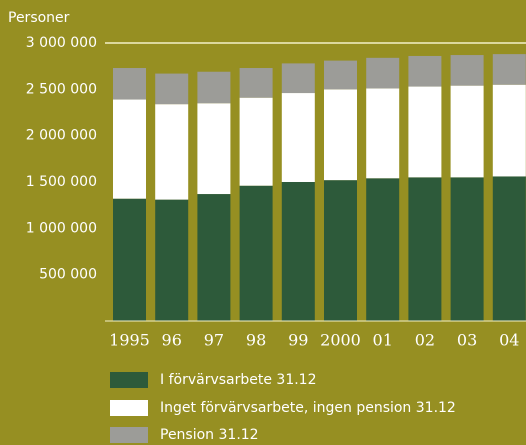 Image resolution: width=526 pixels, height=445 pixels. What do you see at coordinates (172, 340) in the screenshot?
I see `x-tick-label: 96` at bounding box center [172, 340].